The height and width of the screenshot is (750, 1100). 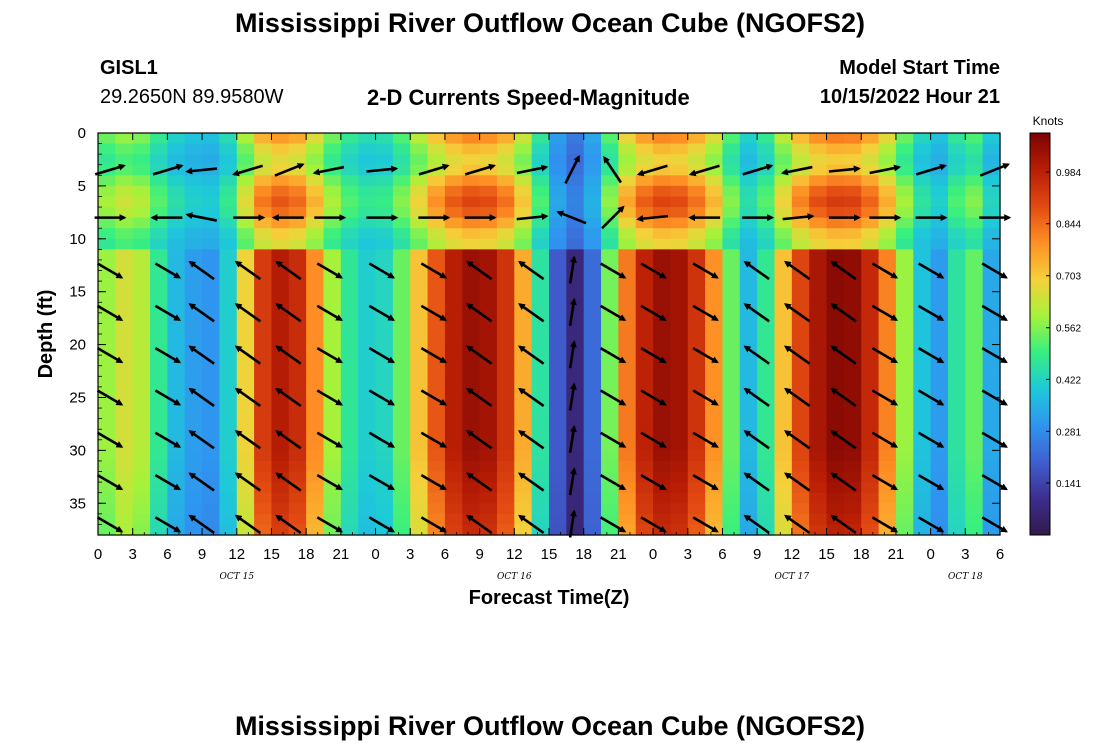 I want to click on y-tick-label: 30, so click(x=77, y=450).